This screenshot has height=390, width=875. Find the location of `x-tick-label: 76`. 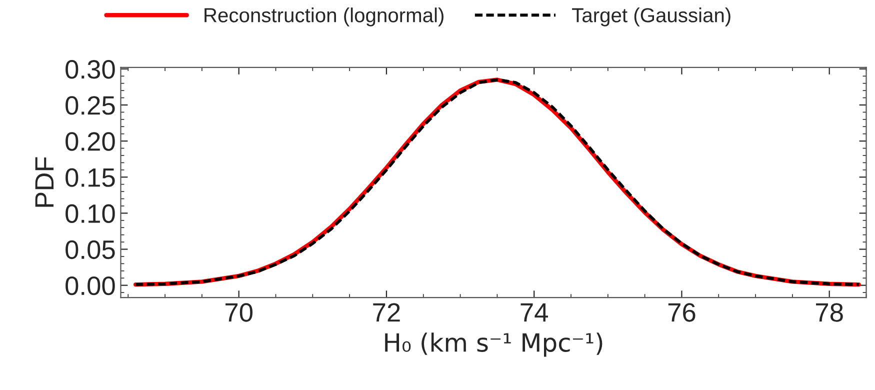

x-tick-label: 76 is located at coordinates (682, 312).